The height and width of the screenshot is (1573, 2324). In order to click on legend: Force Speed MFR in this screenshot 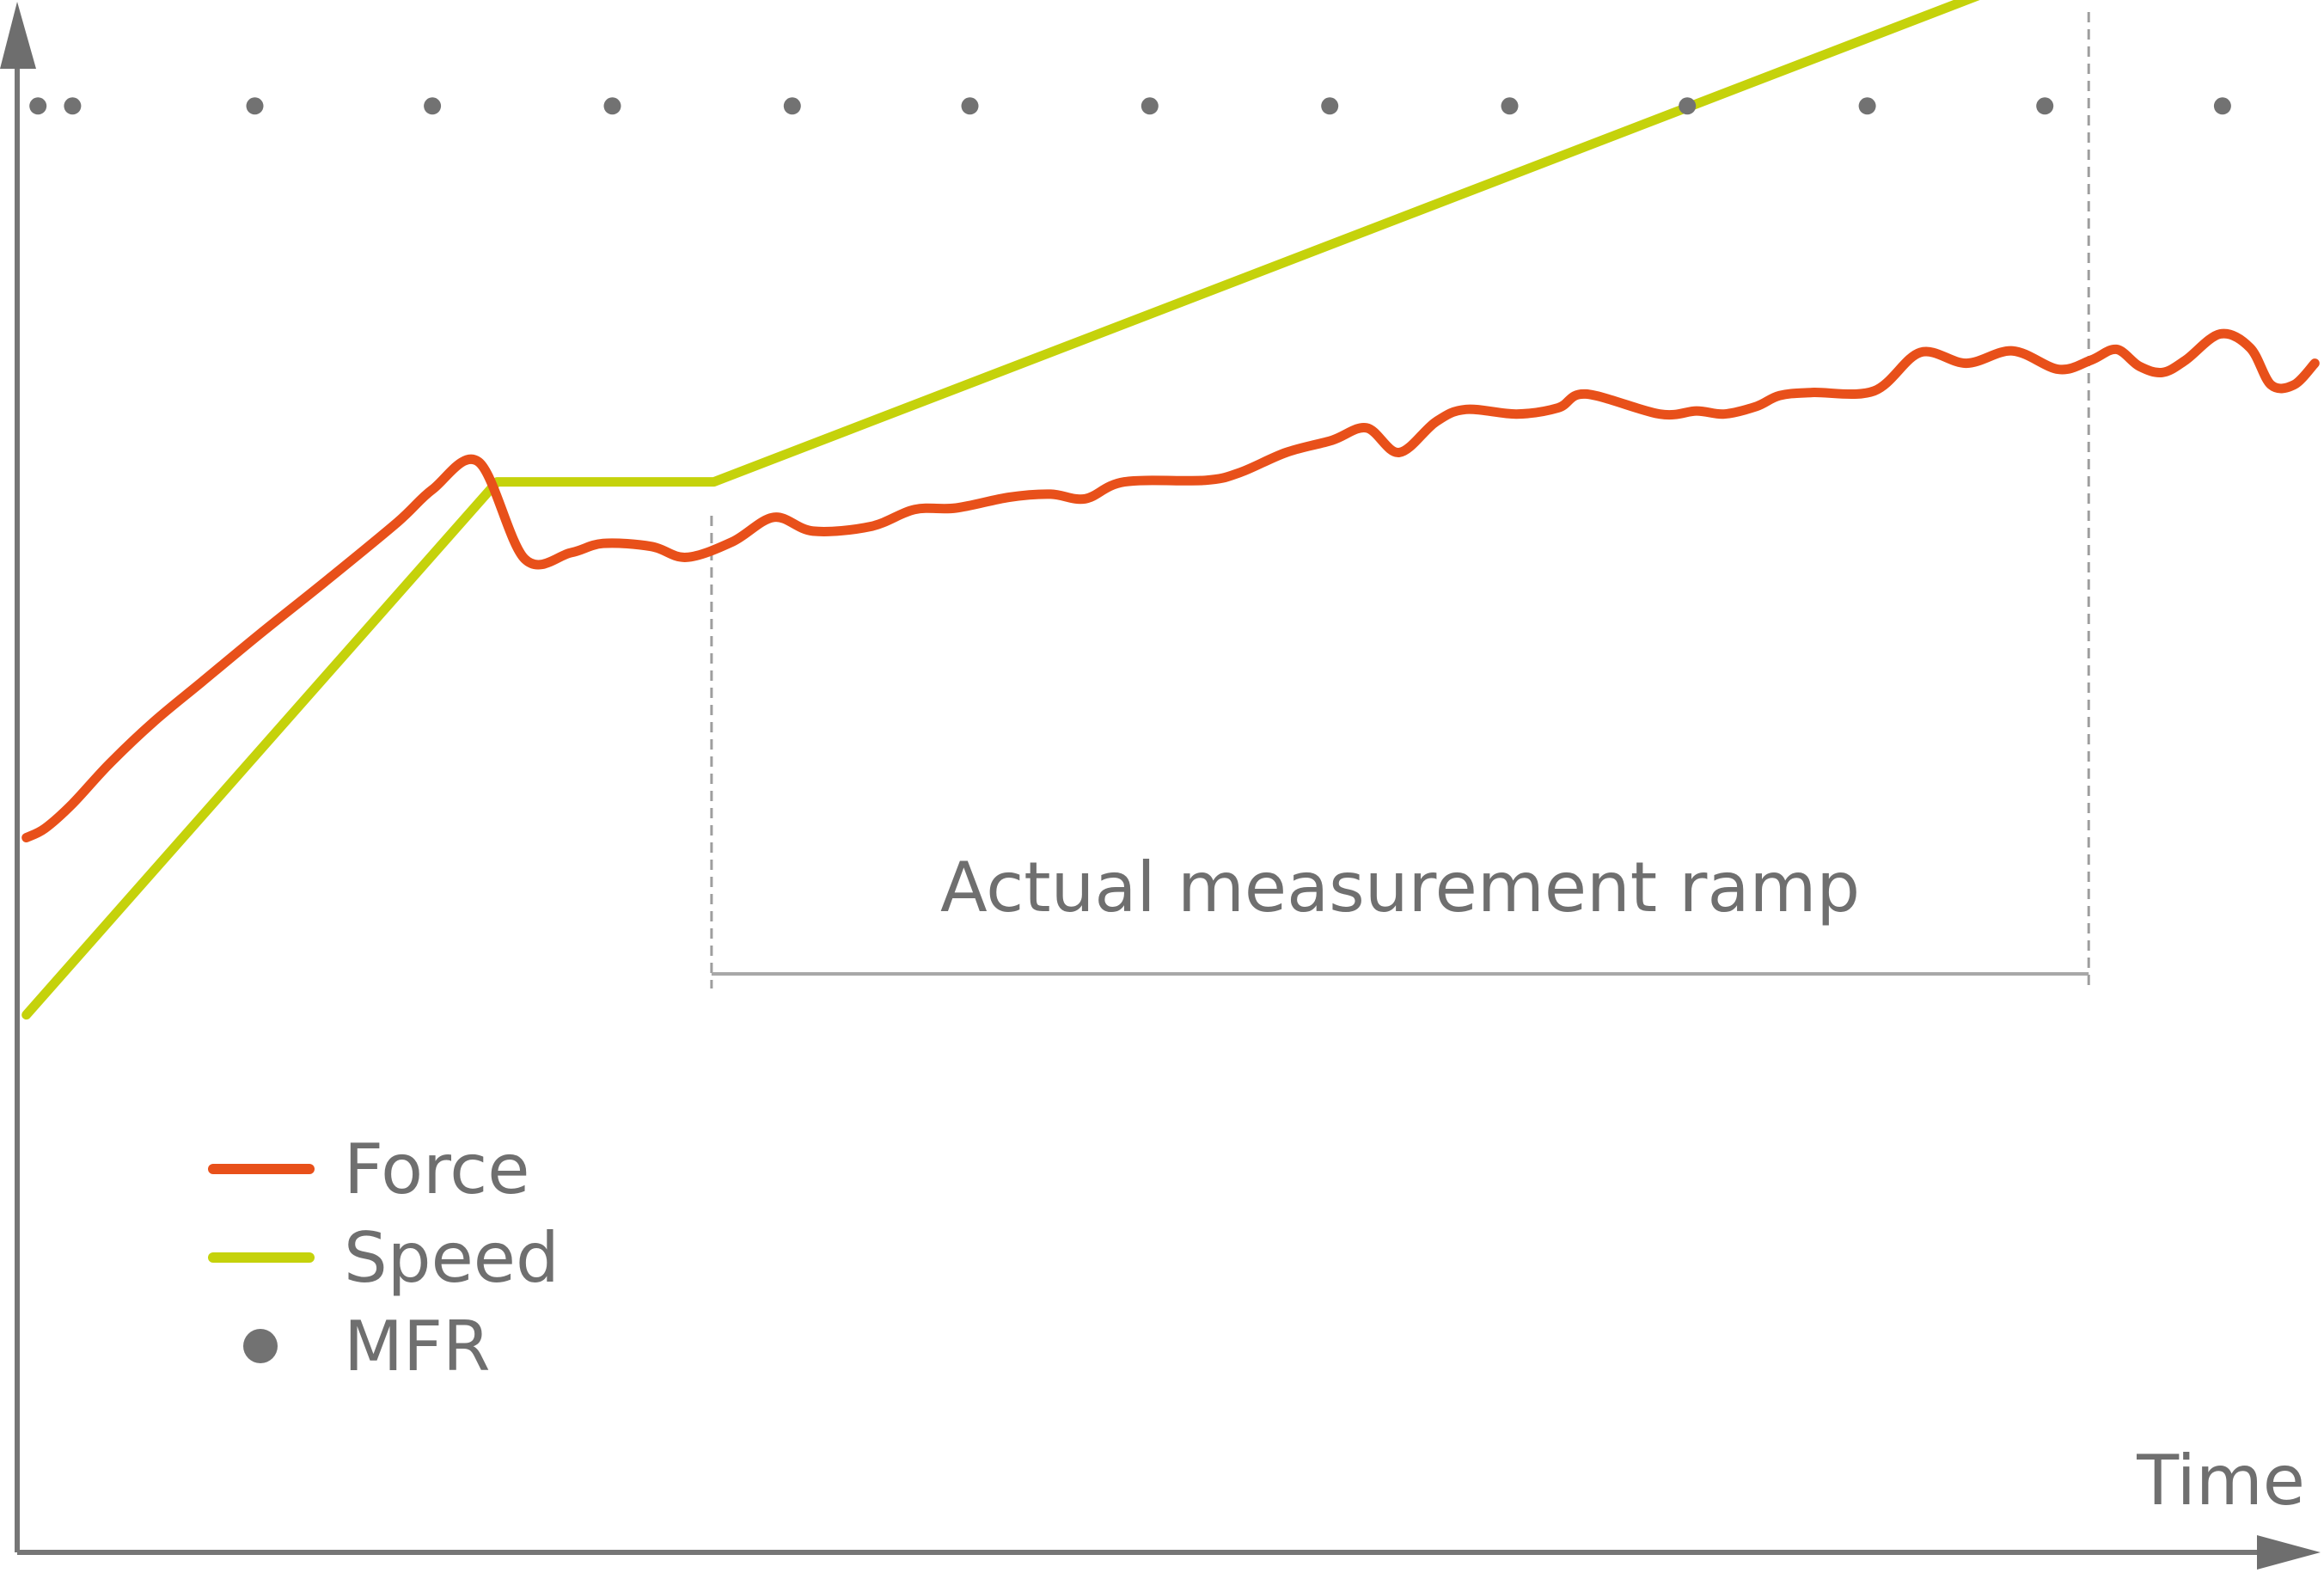, I will do `click(384, 1257)`.